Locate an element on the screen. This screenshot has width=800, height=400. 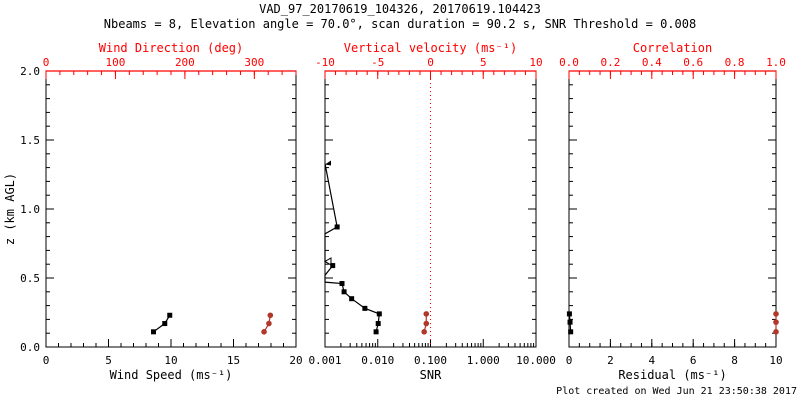
bottom-tick-label: 10.000 is located at coordinates (536, 360).